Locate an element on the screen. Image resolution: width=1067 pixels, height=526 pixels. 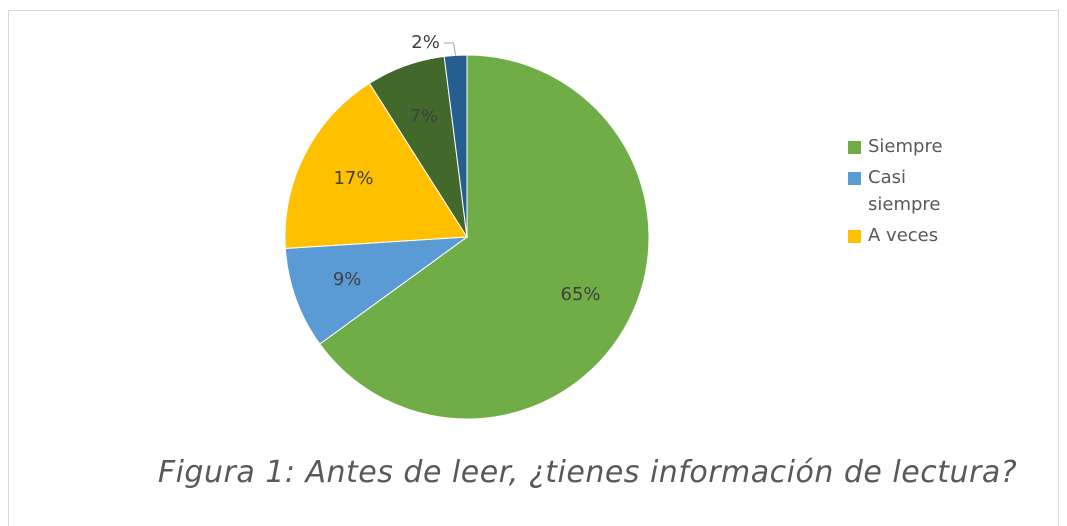
data-label: 7% is located at coordinates (424, 116).